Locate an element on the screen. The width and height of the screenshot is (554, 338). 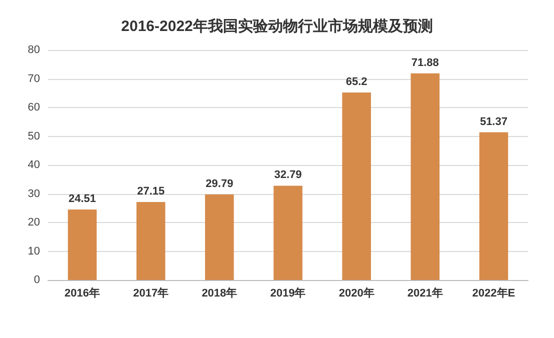
y-tick-label: 10 is located at coordinates (34, 251).